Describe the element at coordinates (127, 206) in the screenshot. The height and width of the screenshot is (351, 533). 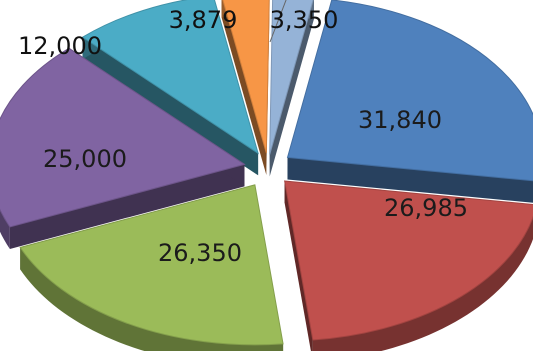
I see `slice-wall-4-start` at that location.